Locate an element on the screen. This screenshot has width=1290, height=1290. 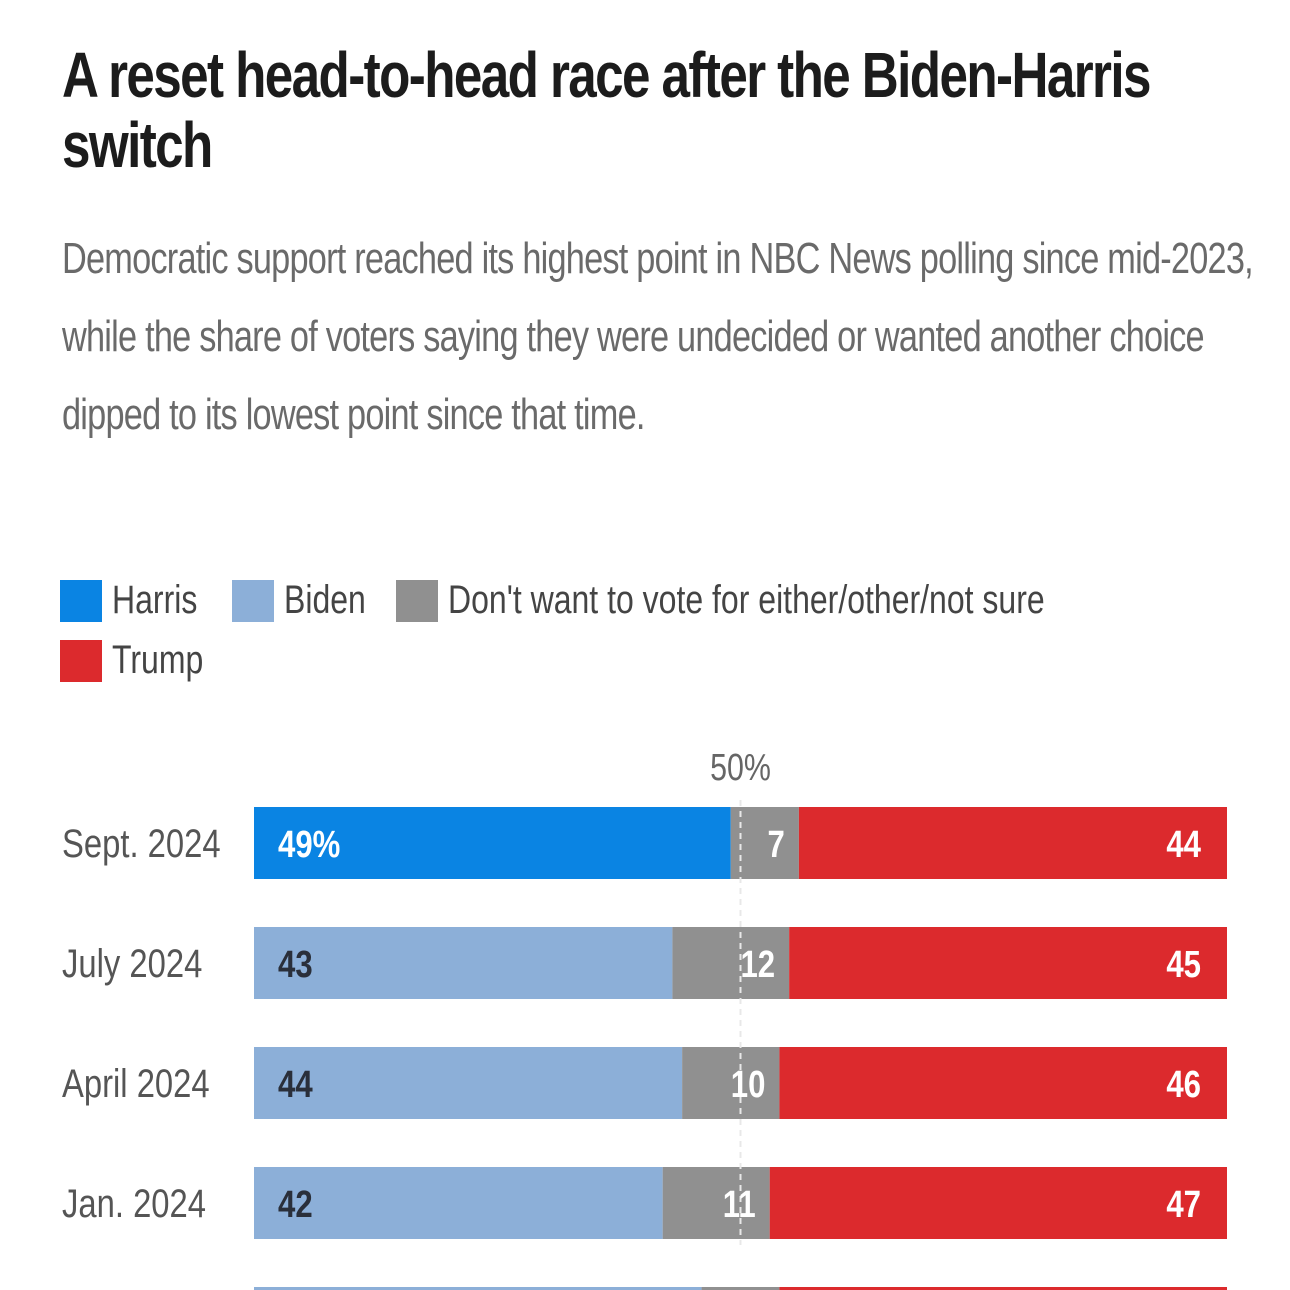
reference-line-label: 50% is located at coordinates (740, 768).